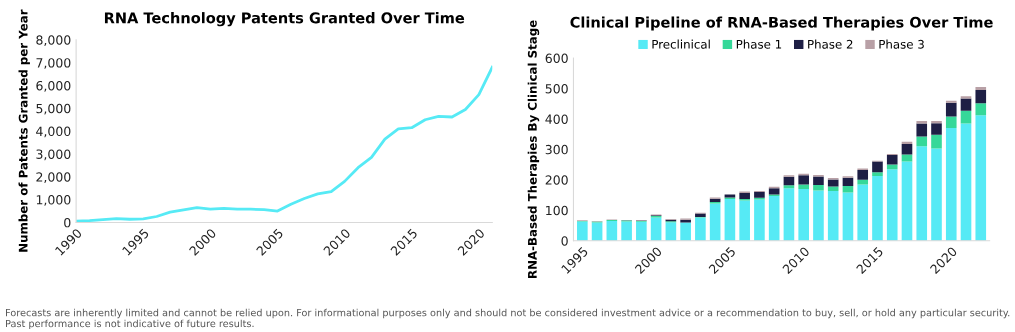  Describe the element at coordinates (557, 210) in the screenshot. I see `y-tick-label: 100` at that location.